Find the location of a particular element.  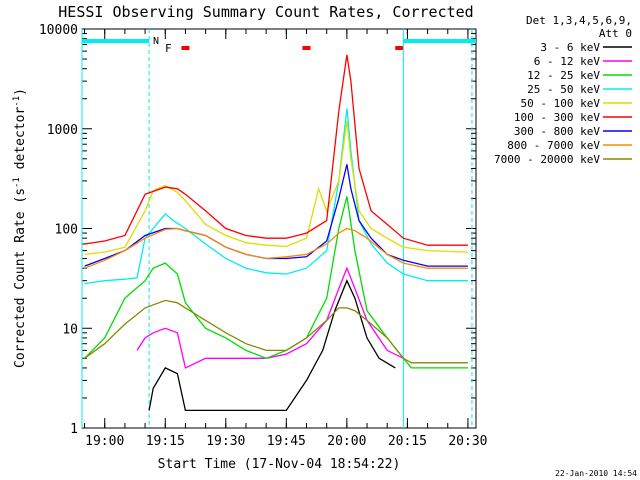

legend-label: 7000 - 20000 keV is located at coordinates (547, 159).